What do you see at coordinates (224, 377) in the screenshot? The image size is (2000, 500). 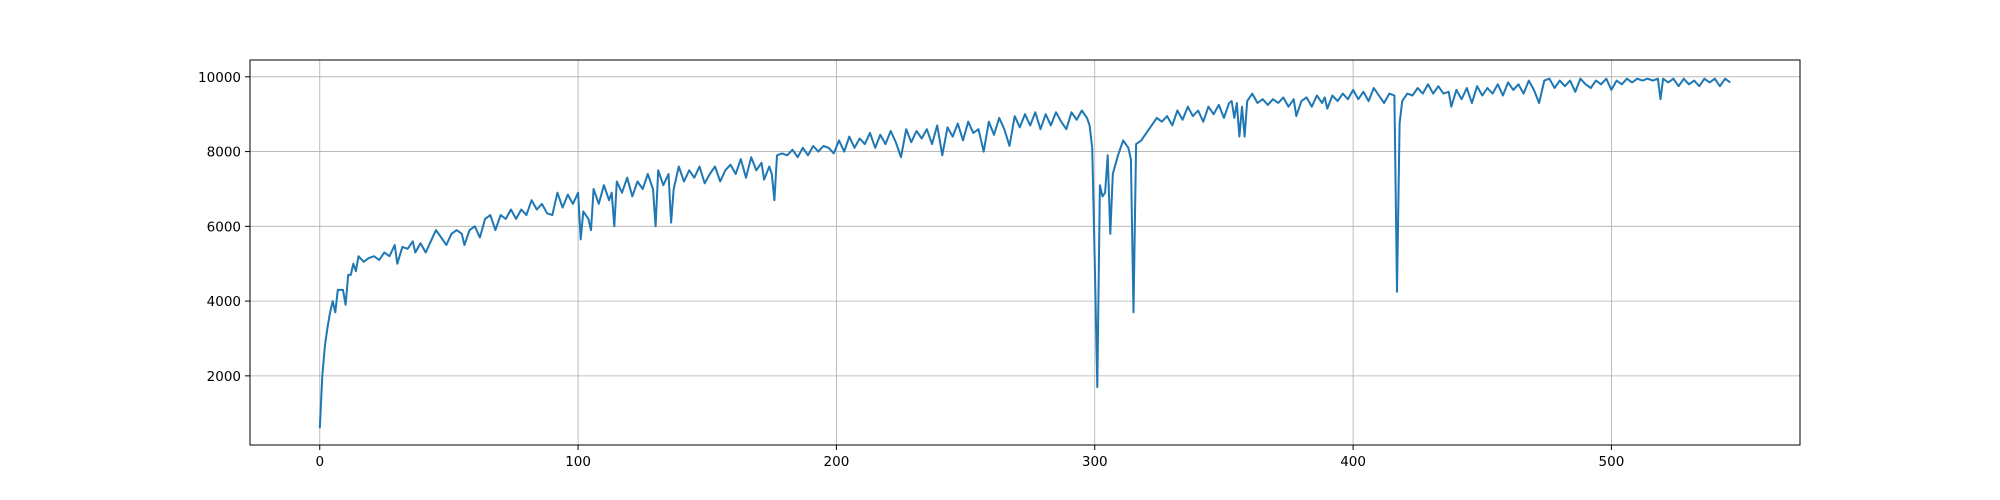 I see `y-tick-label: 2000` at bounding box center [224, 377].